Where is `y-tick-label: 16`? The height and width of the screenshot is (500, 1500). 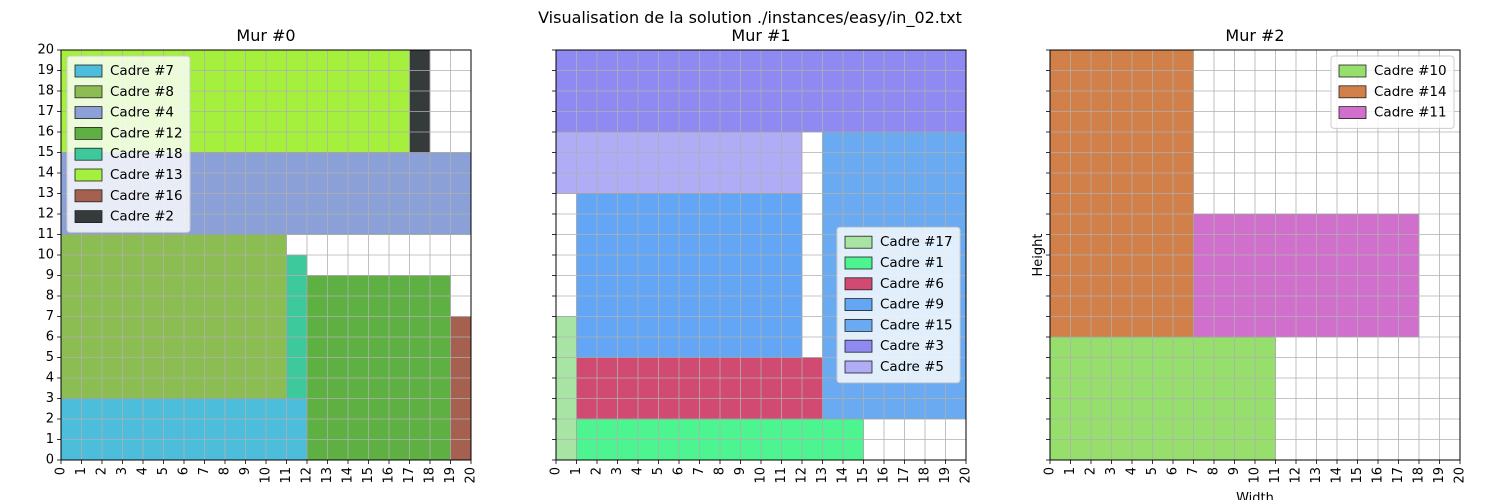
y-tick-label: 16 is located at coordinates (45, 132).